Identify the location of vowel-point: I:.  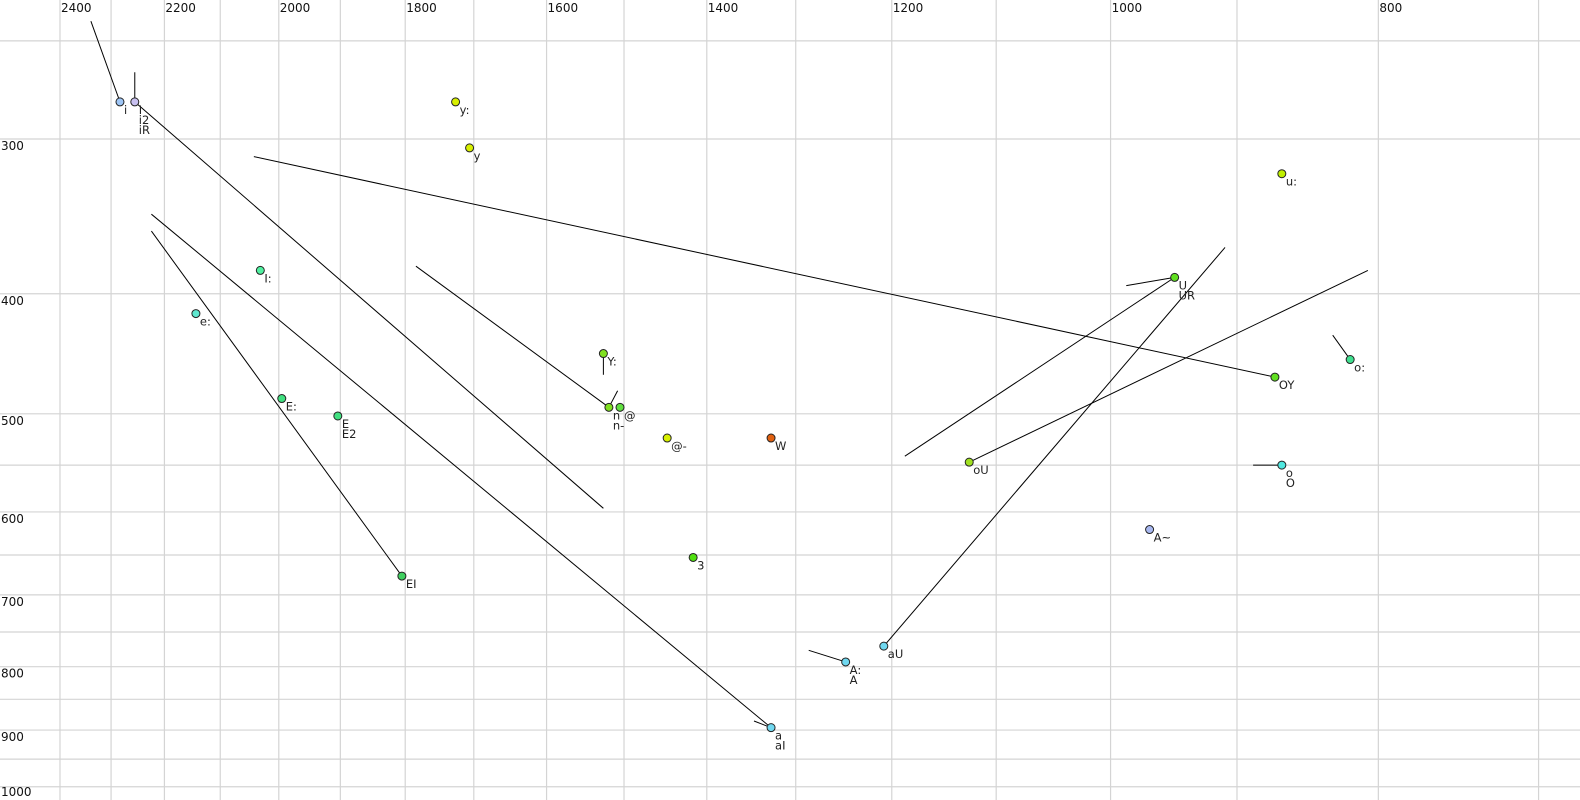
(263, 275).